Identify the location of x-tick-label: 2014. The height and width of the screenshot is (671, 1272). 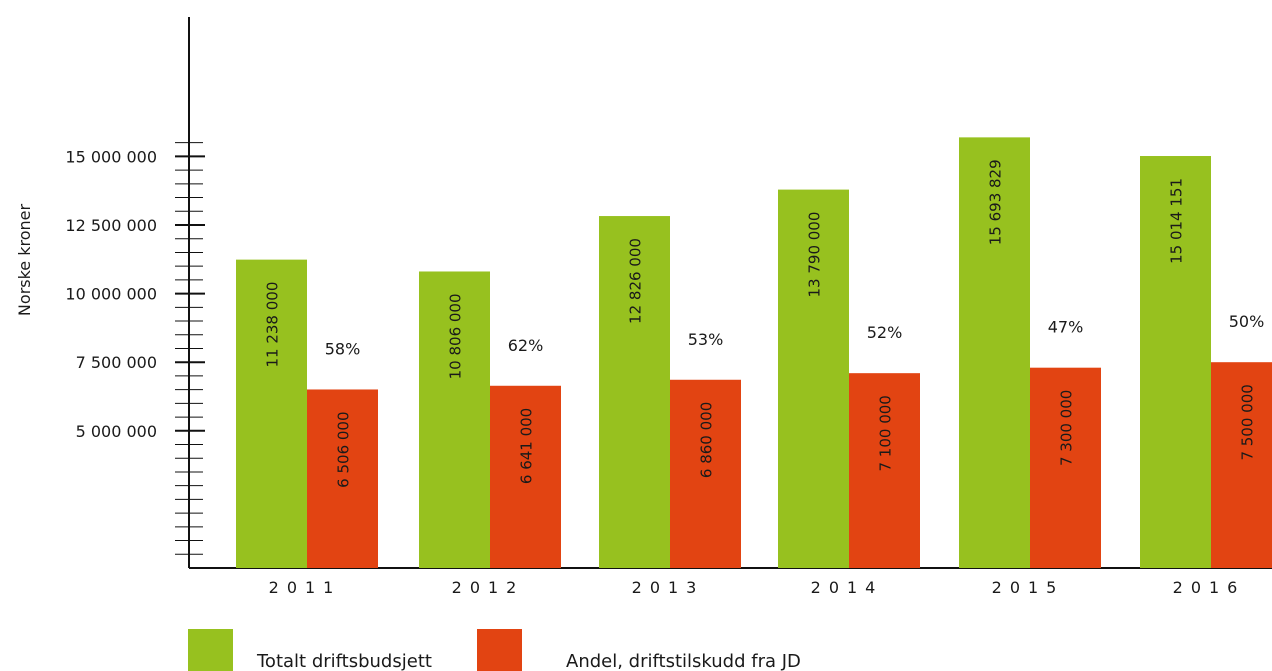
(847, 587).